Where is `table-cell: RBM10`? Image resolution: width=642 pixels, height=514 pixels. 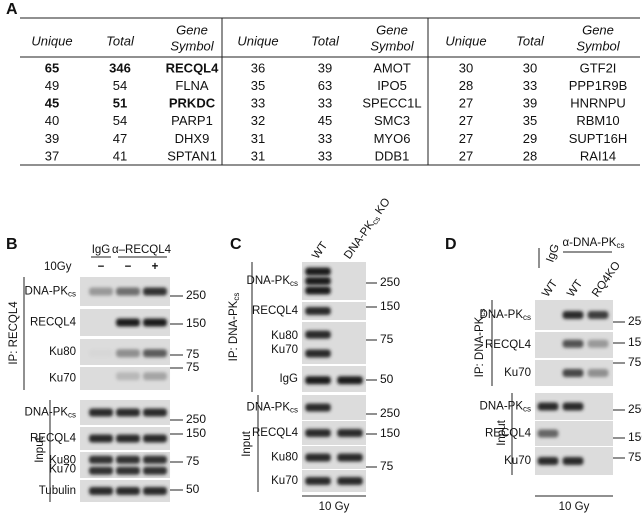 table-cell: RBM10 is located at coordinates (597, 120).